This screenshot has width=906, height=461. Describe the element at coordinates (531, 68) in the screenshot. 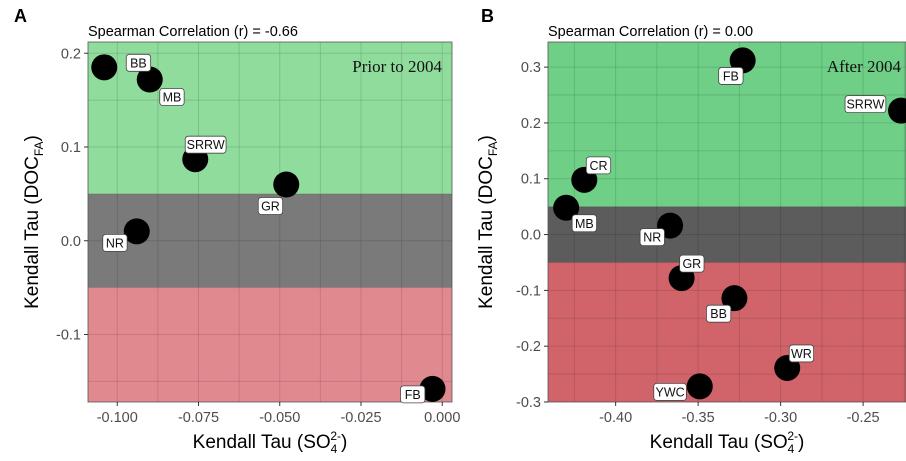

I see `y-tick-label: 0.3` at that location.